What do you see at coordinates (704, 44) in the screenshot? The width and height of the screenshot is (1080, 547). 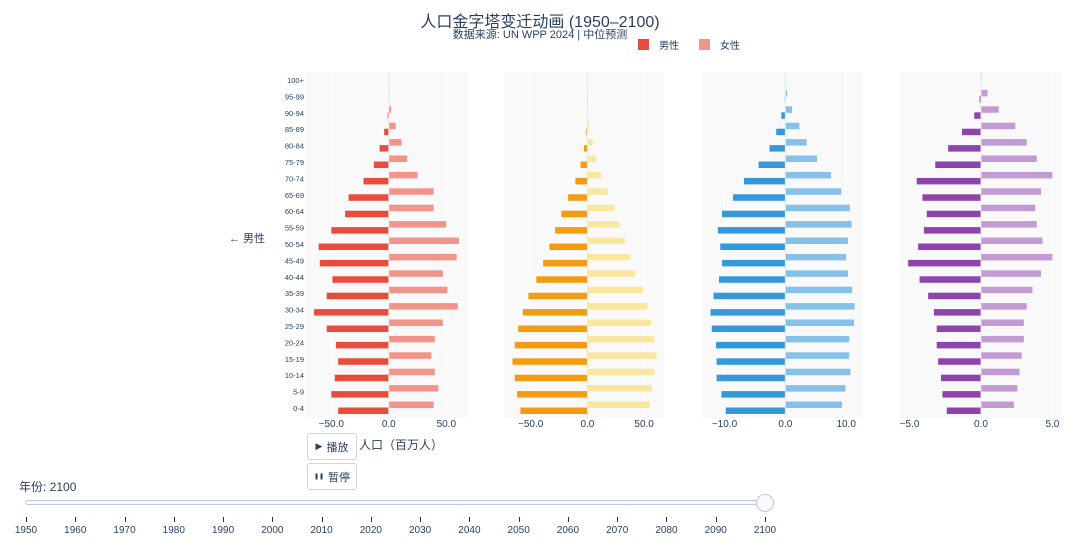 I see `legend-swatch-female` at bounding box center [704, 44].